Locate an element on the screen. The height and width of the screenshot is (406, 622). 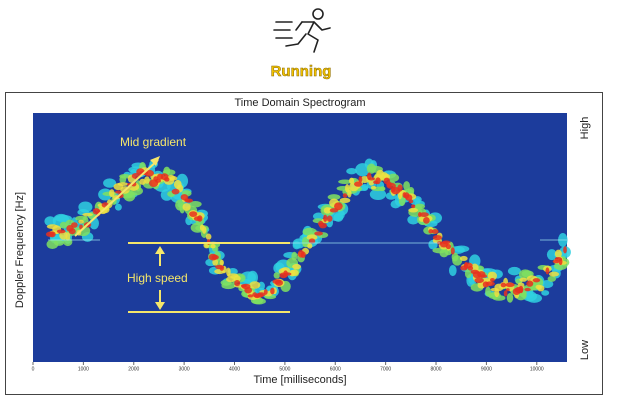
x-tick-label: 5000 is located at coordinates (284, 369).